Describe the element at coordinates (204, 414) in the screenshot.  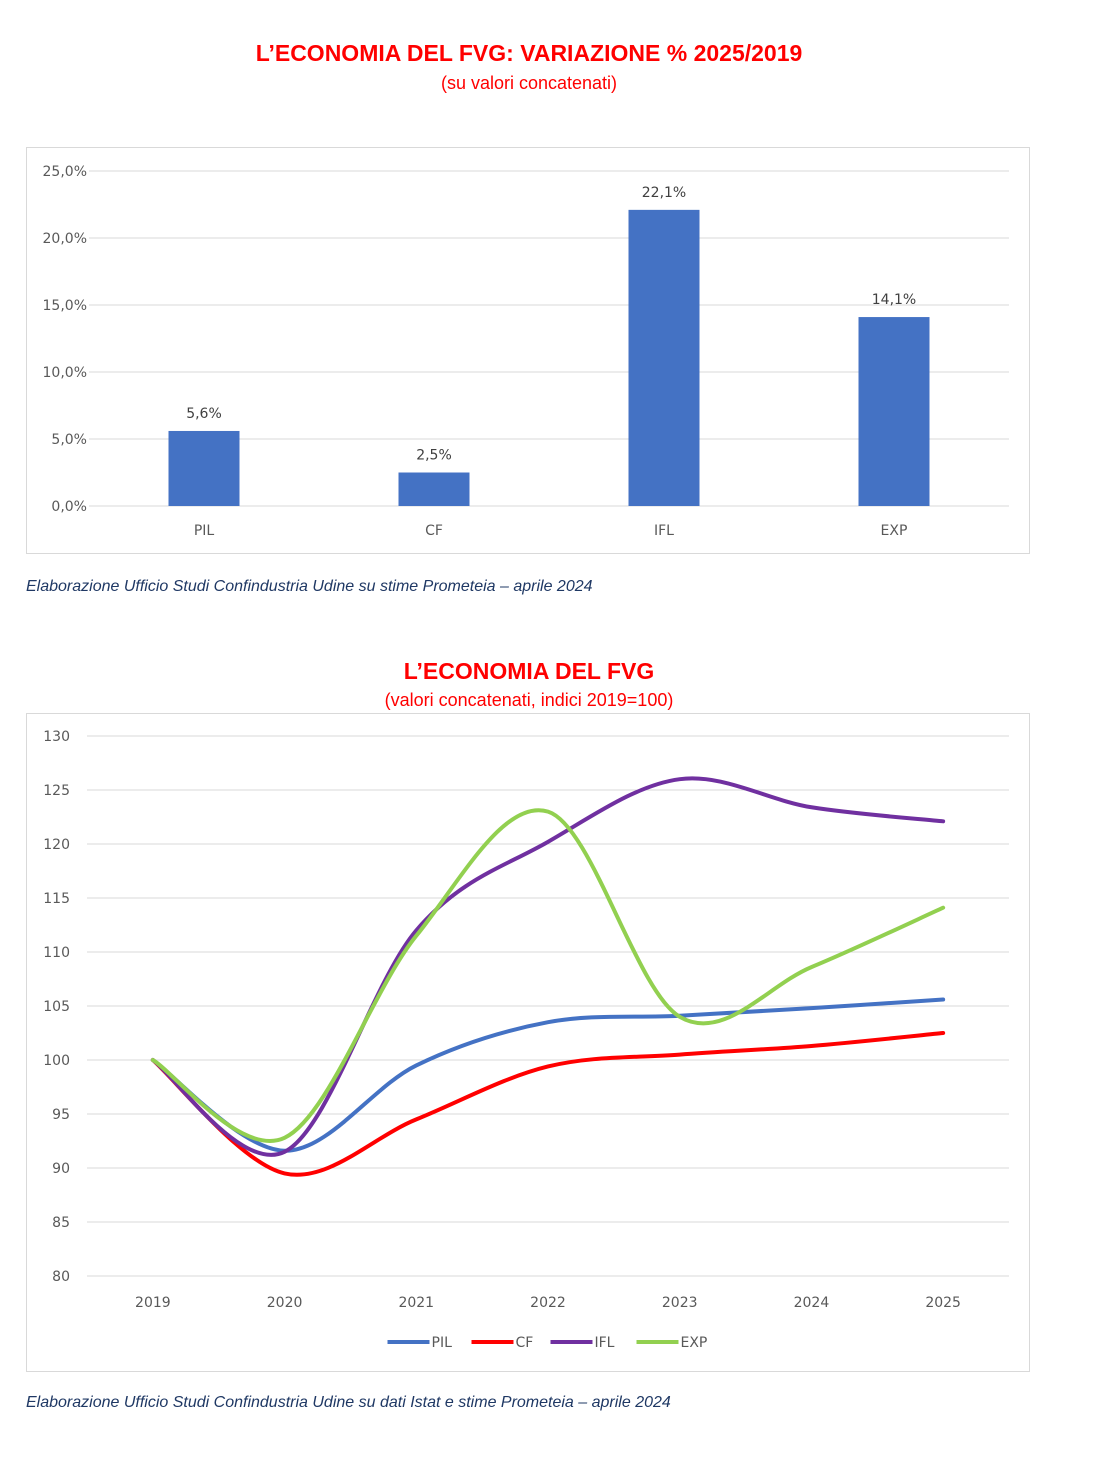
I see `data-label: 5,6%` at that location.